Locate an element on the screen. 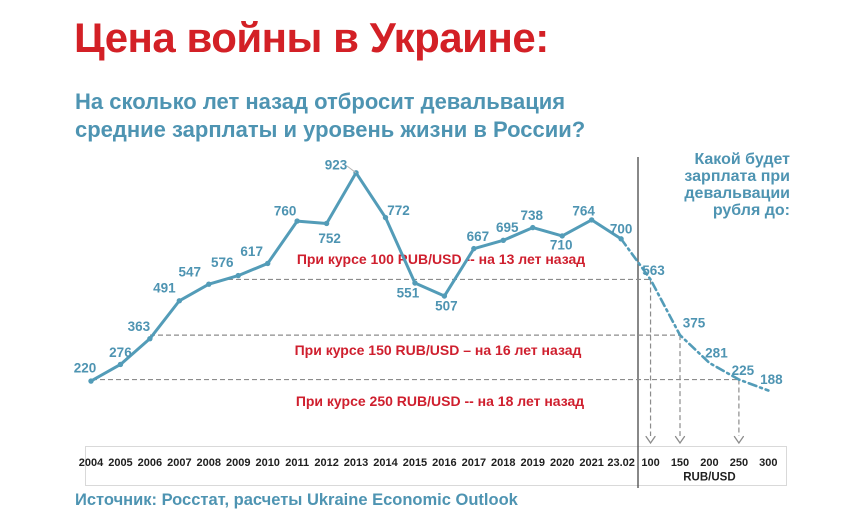 The image size is (847, 522). rate-annotation: При курсе 100 RUB/USD -- на 13 лет назад is located at coordinates (441, 259).